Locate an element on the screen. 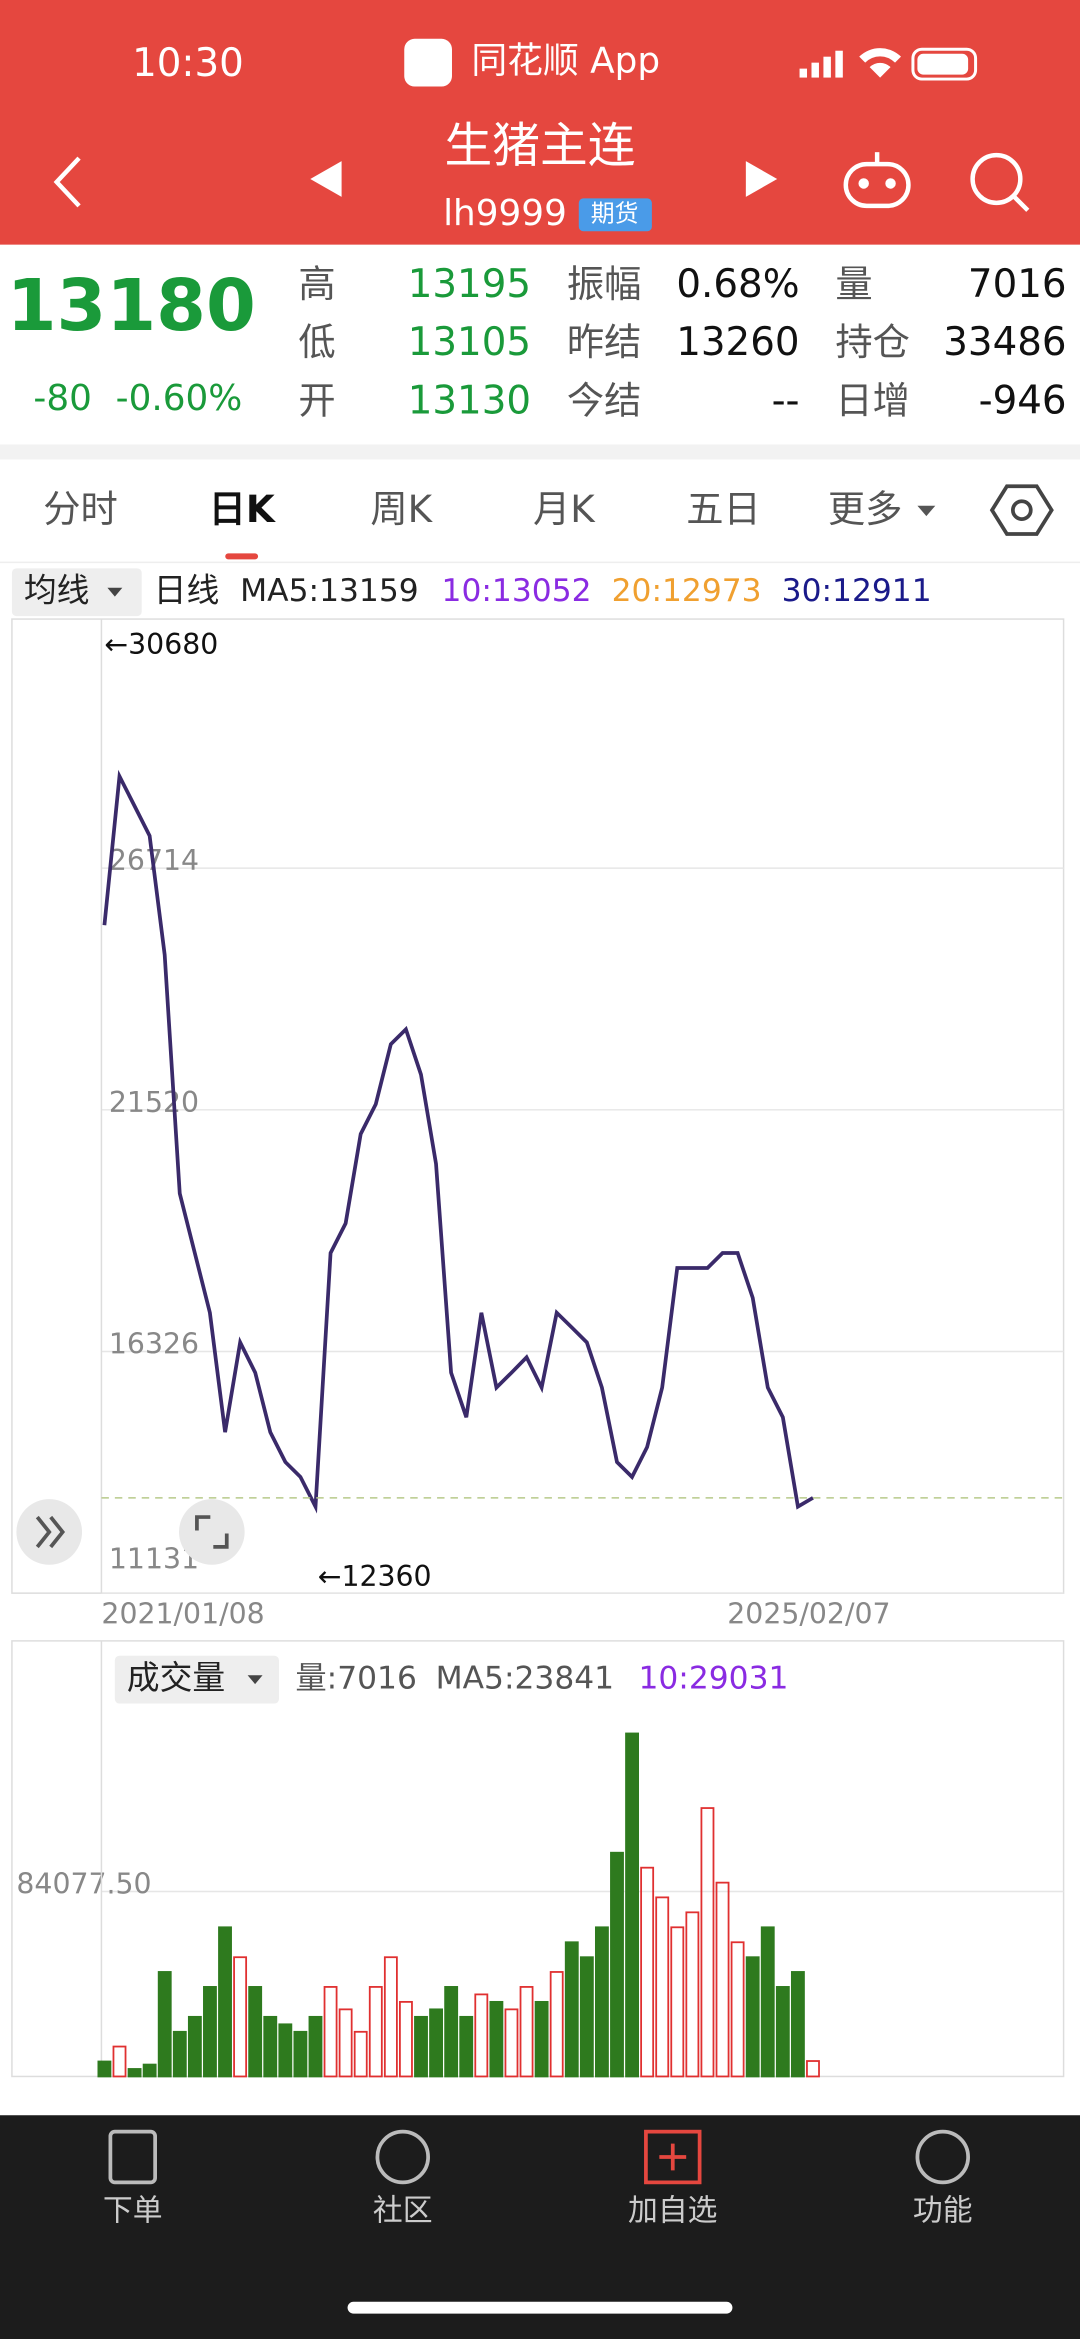 This screenshot has height=2339, width=1080. price: 13180 is located at coordinates (131, 305).